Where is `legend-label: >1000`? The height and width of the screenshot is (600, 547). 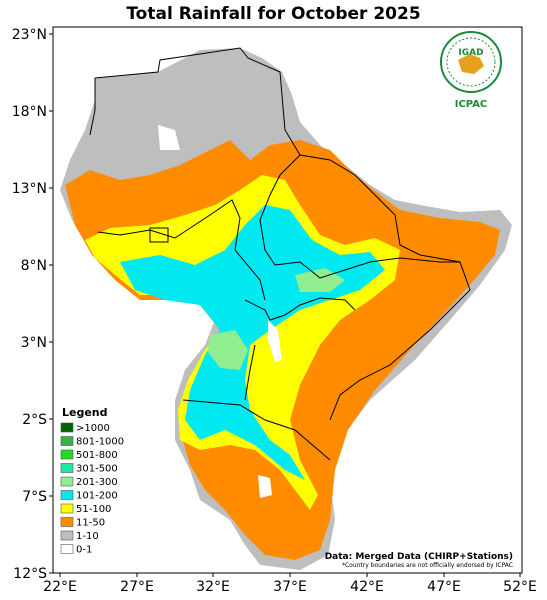 legend-label: >1000 is located at coordinates (93, 428).